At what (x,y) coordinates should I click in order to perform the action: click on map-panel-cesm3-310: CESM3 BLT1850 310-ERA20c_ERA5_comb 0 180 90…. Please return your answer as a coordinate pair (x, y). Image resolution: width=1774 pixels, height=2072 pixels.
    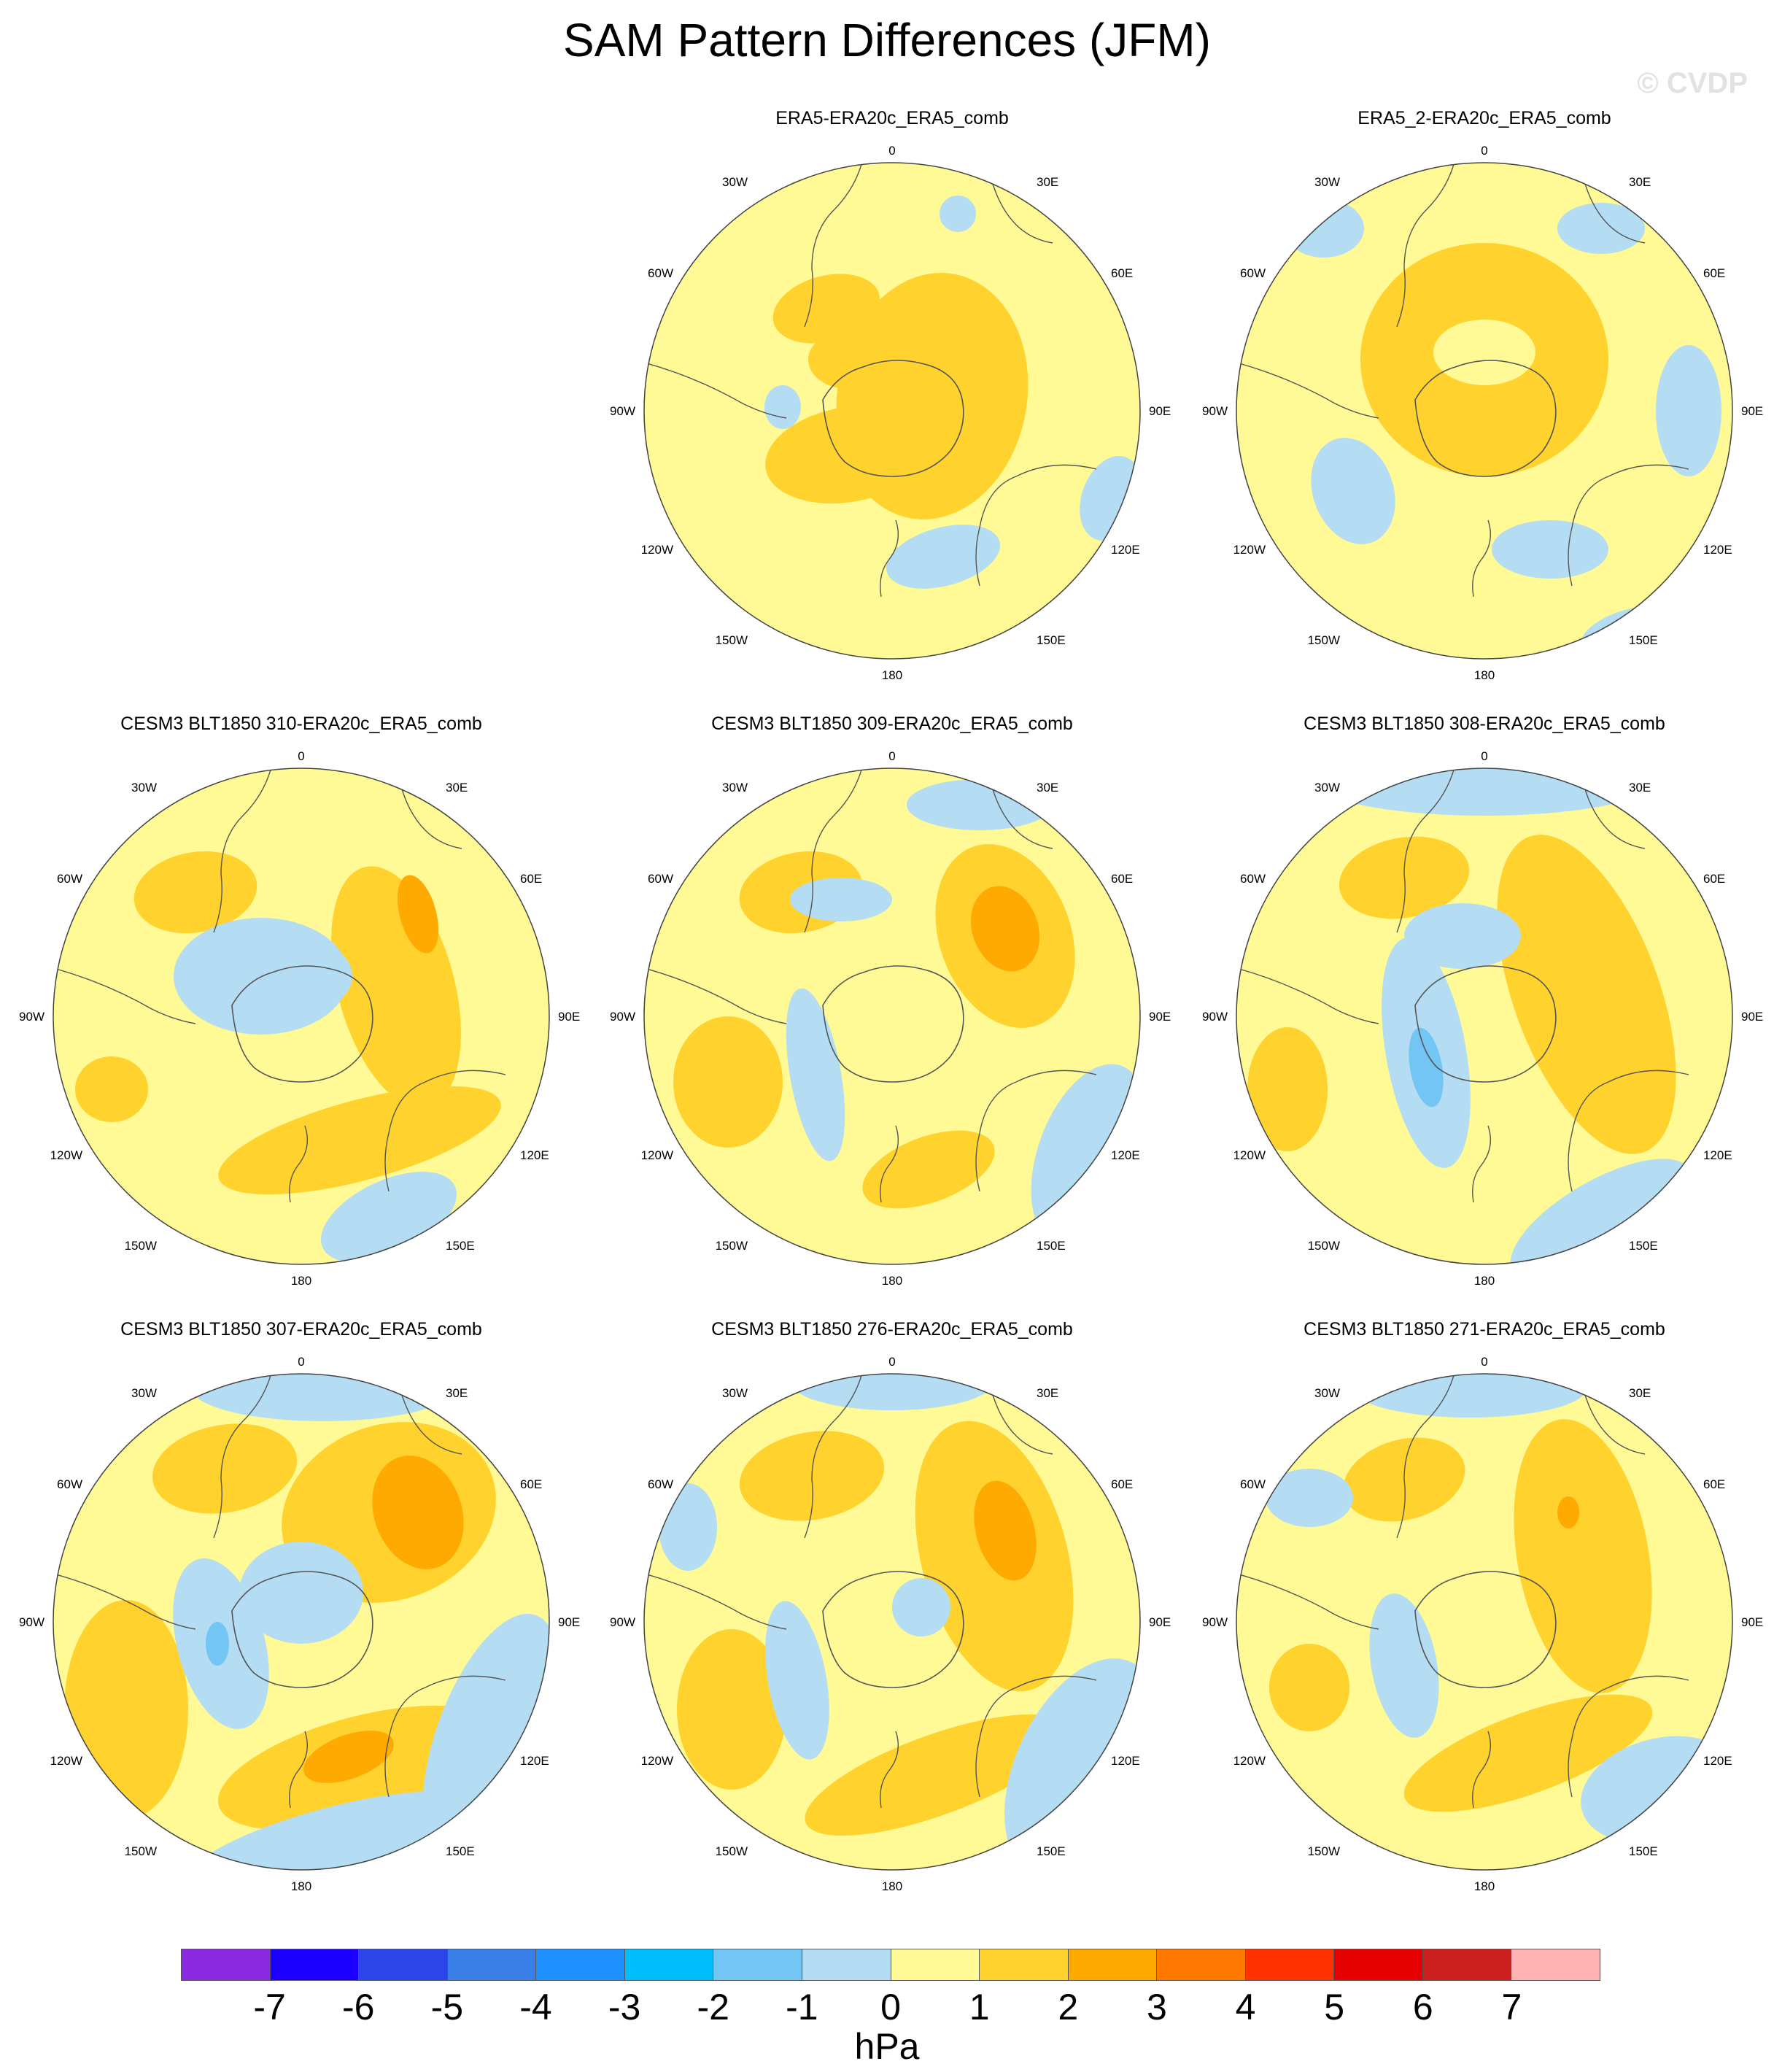
    Looking at the image, I should click on (299, 1016).